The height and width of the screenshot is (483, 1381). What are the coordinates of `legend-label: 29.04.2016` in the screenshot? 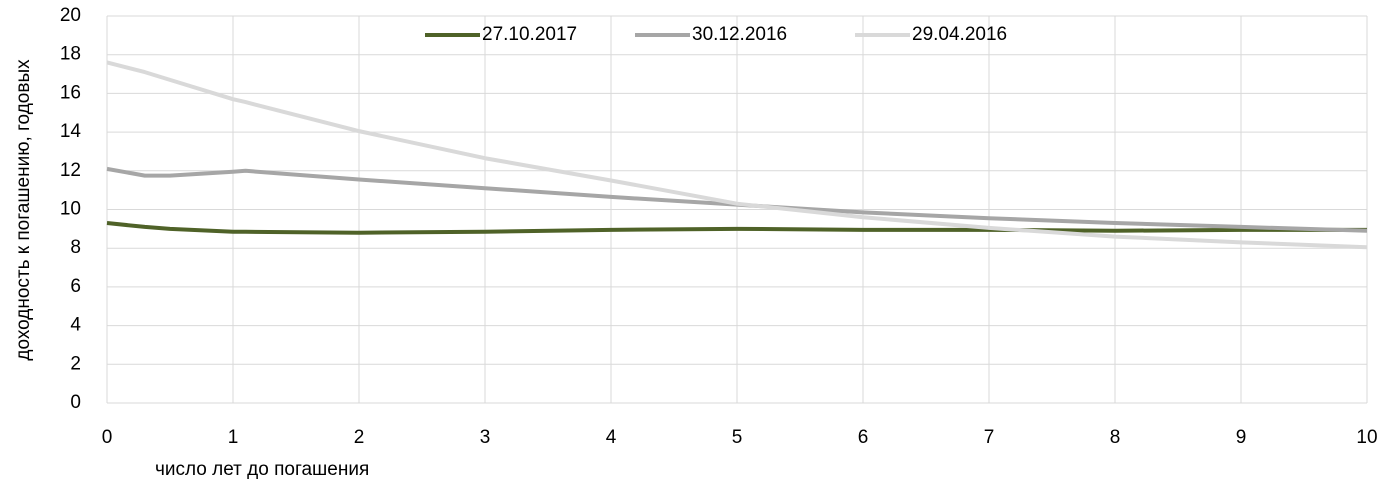 It's located at (959, 34).